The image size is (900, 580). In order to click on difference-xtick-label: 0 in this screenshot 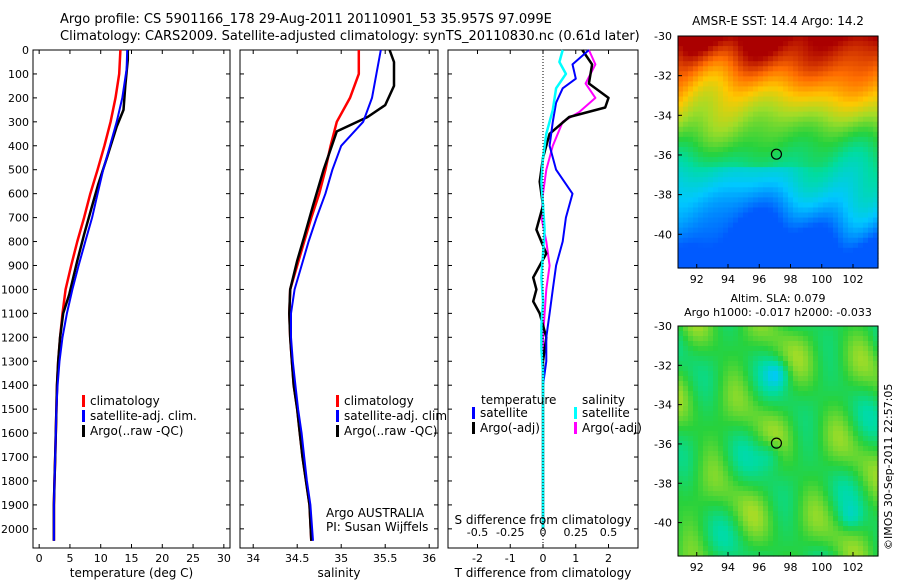, I will do `click(543, 558)`.